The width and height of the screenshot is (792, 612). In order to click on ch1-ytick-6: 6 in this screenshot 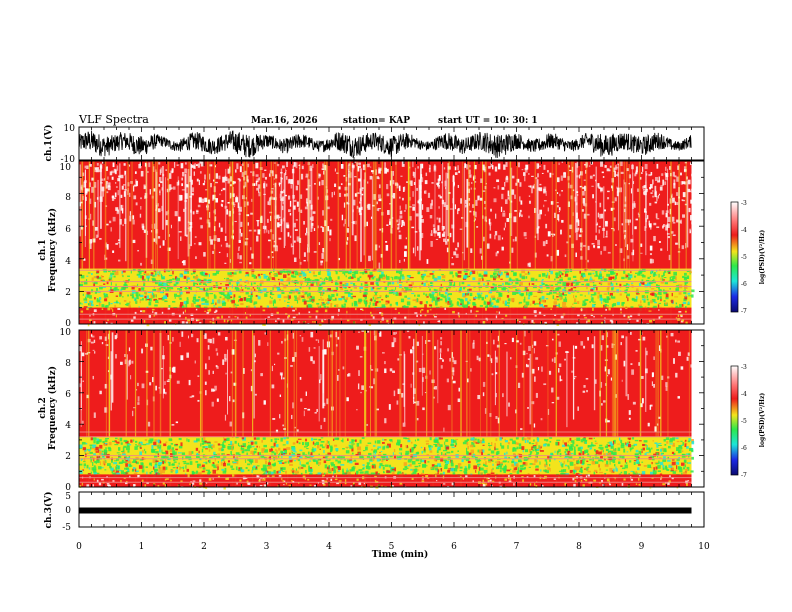, I will do `click(68, 230)`.